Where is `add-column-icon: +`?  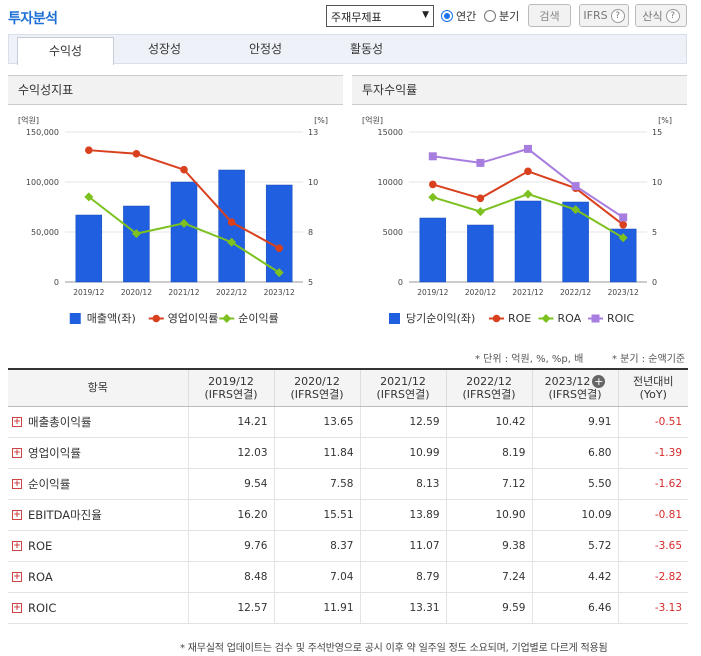 add-column-icon: + is located at coordinates (599, 381).